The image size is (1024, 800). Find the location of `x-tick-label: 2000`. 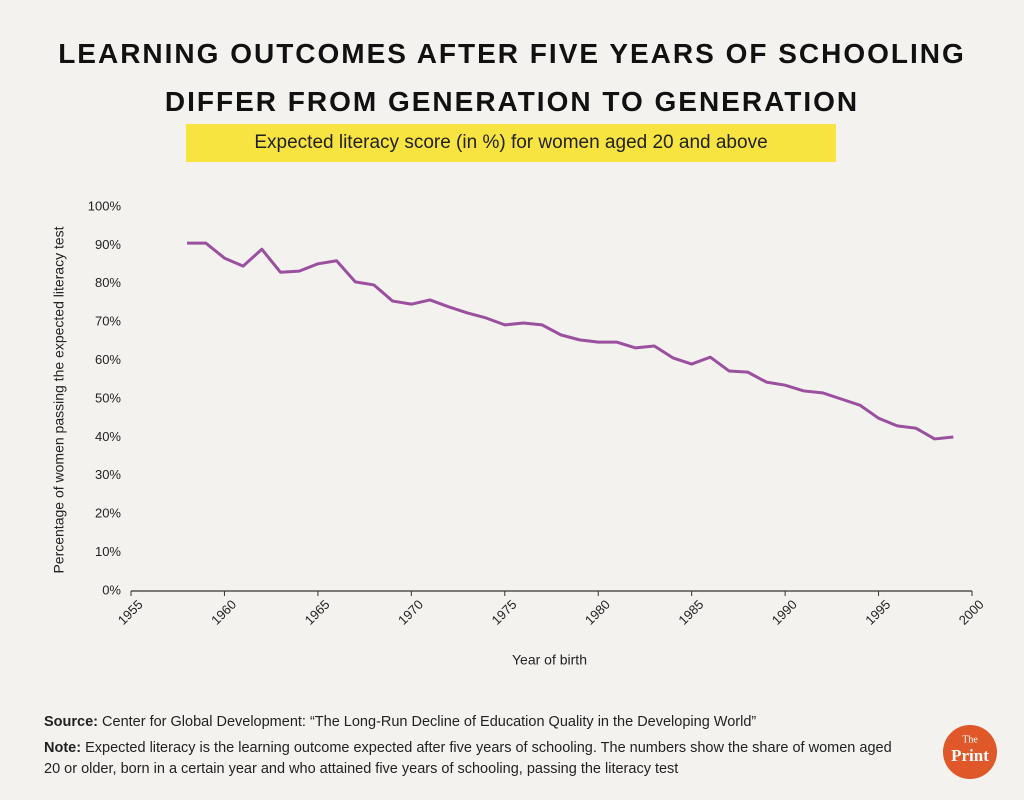

x-tick-label: 2000 is located at coordinates (971, 612).